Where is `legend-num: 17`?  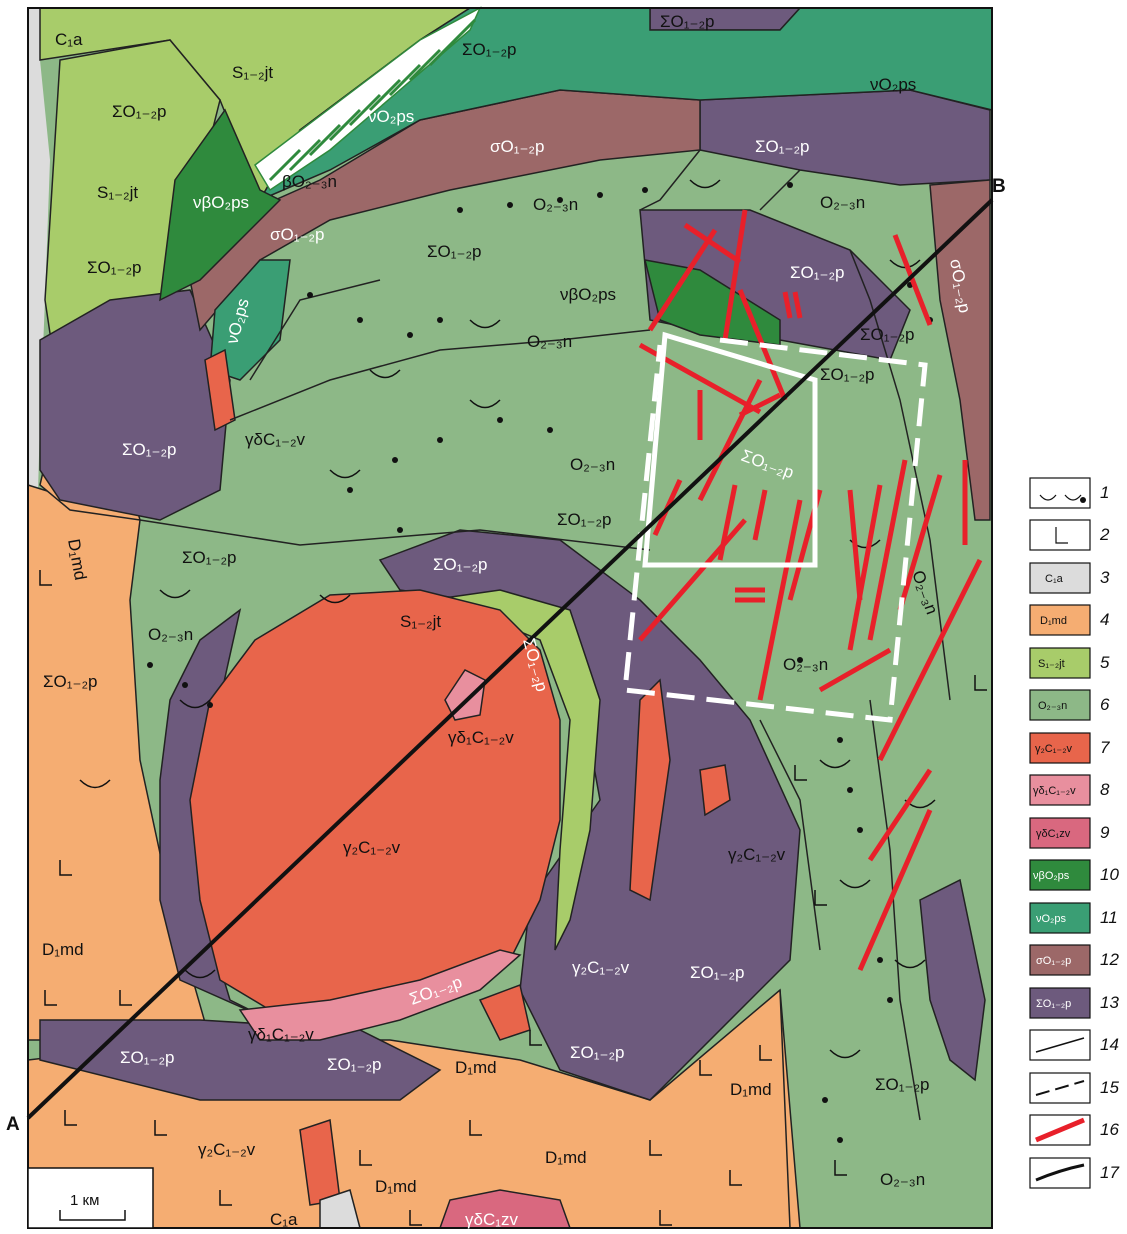
legend-num: 17 is located at coordinates (1109, 1172).